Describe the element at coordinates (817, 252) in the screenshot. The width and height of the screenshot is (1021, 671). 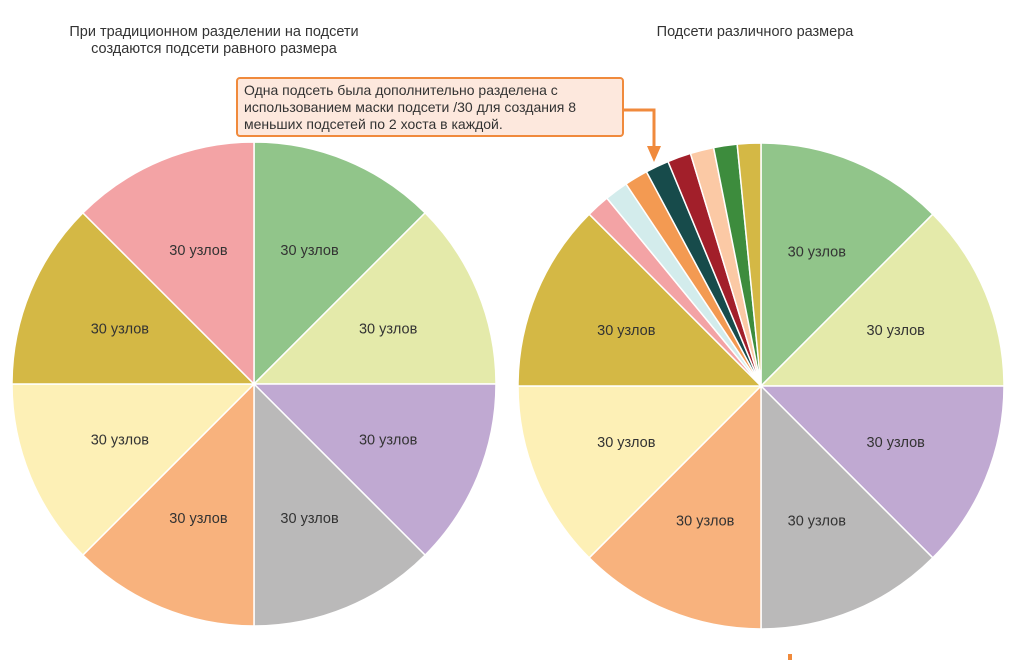
I see `right-pie-slice-label-1: 30 узлов` at that location.